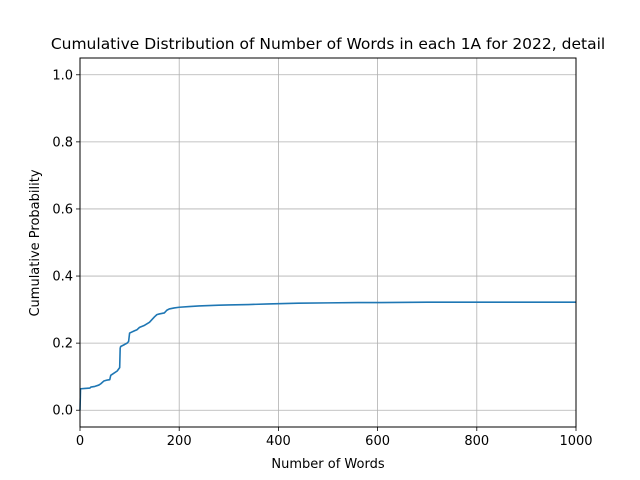 Image resolution: width=640 pixels, height=480 pixels. What do you see at coordinates (278, 441) in the screenshot?
I see `x-tick-label: 400` at bounding box center [278, 441].